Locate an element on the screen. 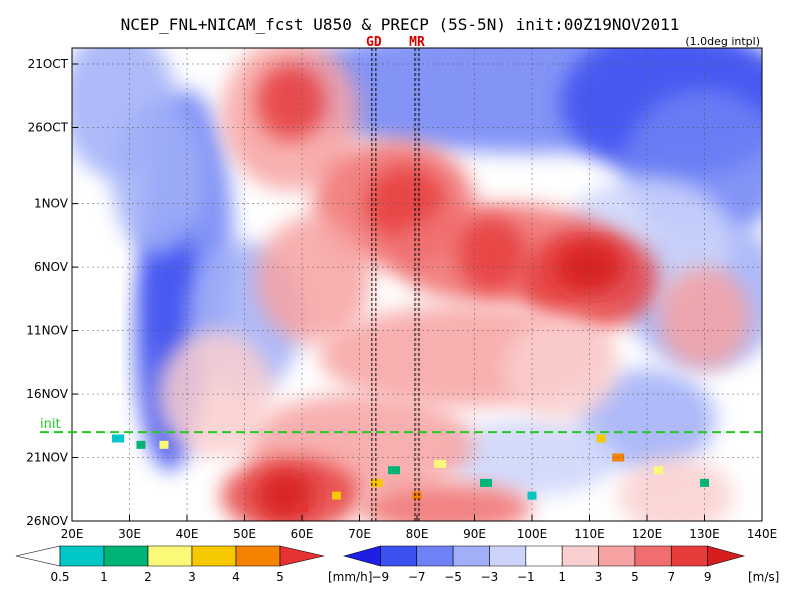 This screenshot has width=800, height=600. x-tick-label: 120E is located at coordinates (647, 534).